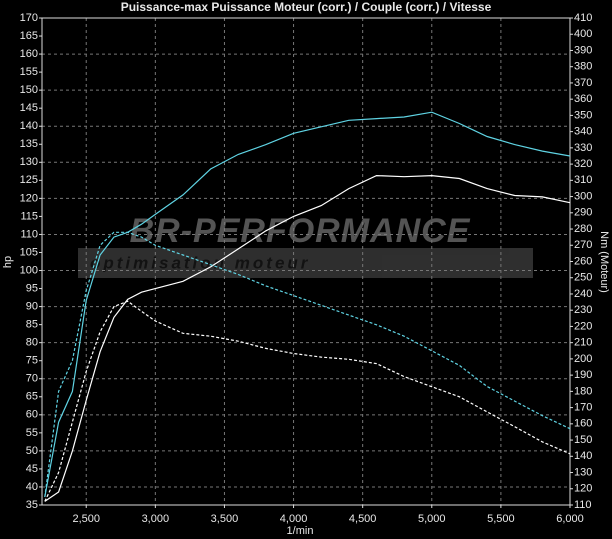  I want to click on y2-tick-label: 180, so click(583, 391).